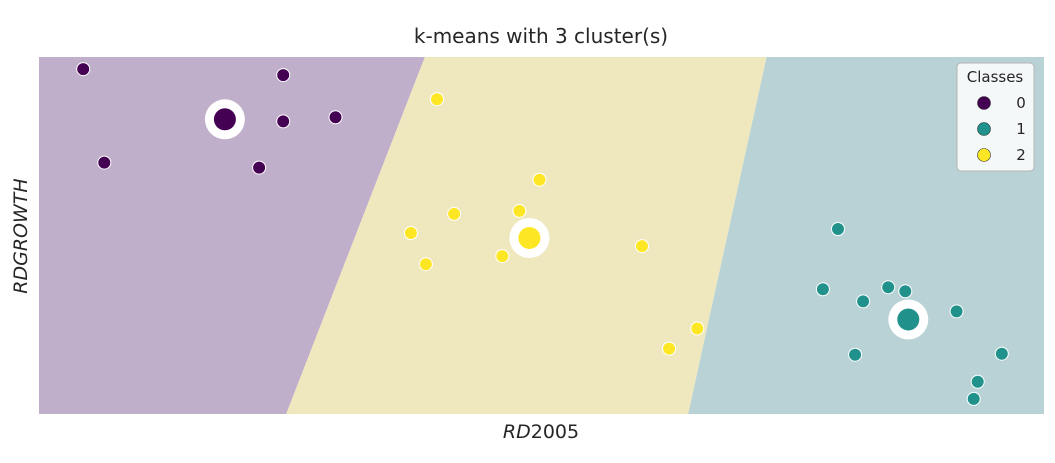  Describe the element at coordinates (517, 432) in the screenshot. I see `x-axis-label-italic: RD` at that location.